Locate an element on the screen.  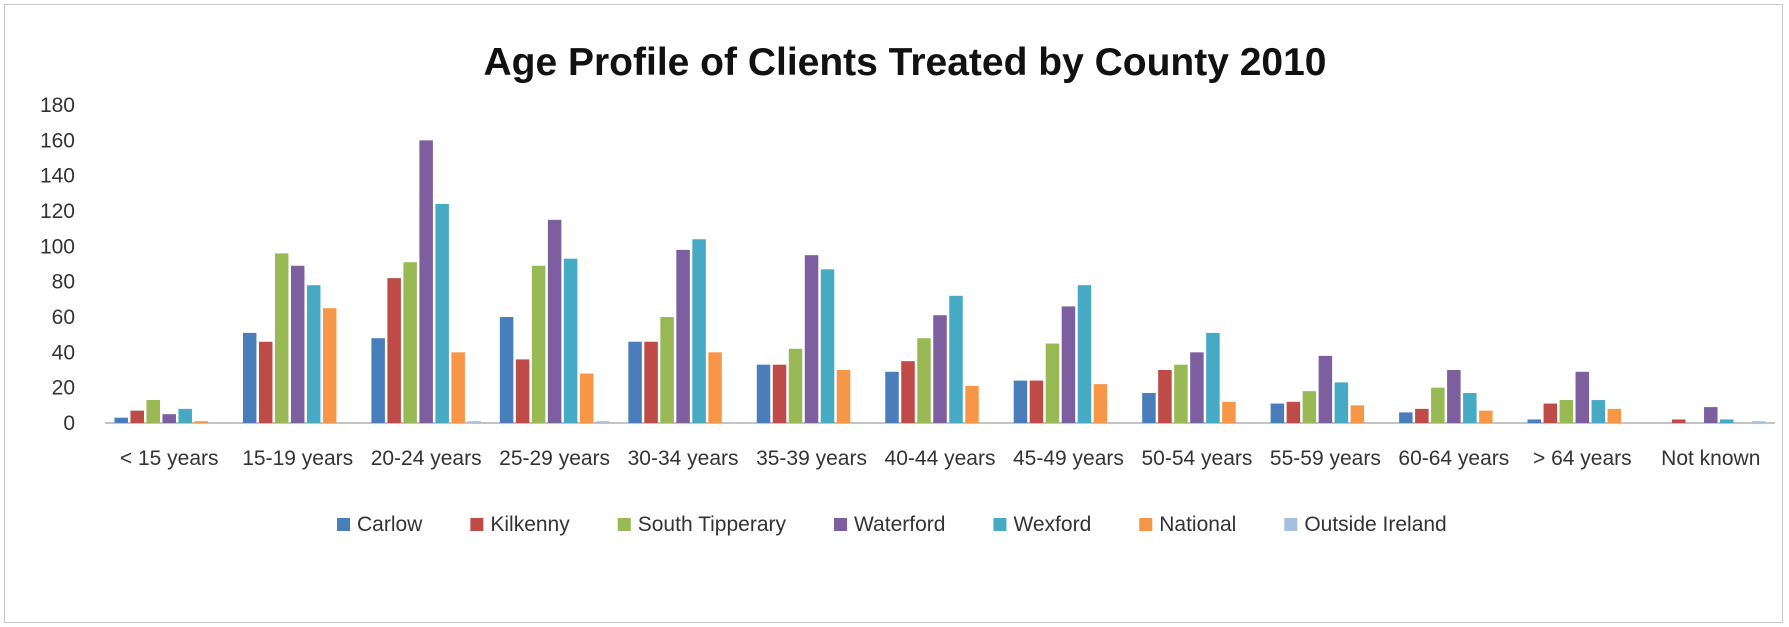
x-tick-label: Not known is located at coordinates (1710, 458).